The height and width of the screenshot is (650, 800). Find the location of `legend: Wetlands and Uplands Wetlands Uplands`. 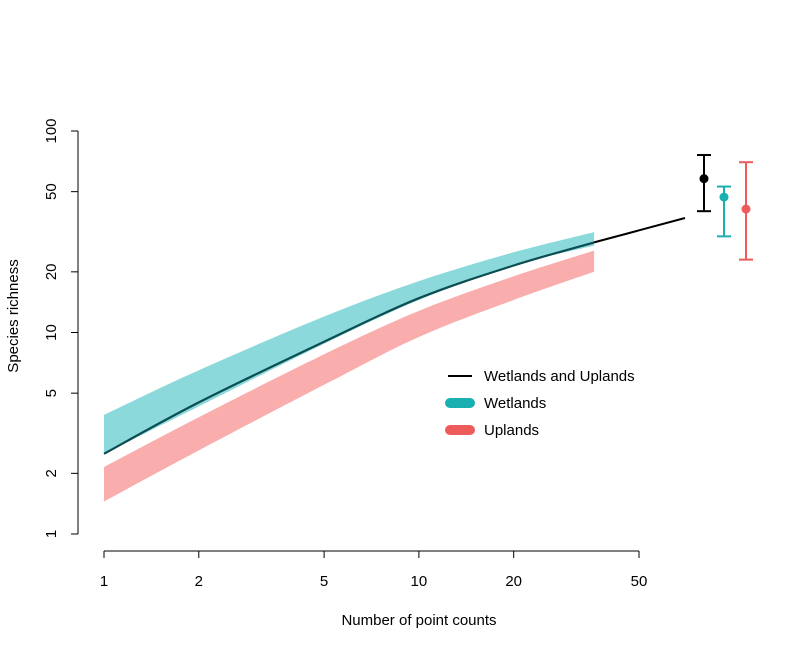

legend: Wetlands and Uplands Wetlands Uplands is located at coordinates (540, 403).